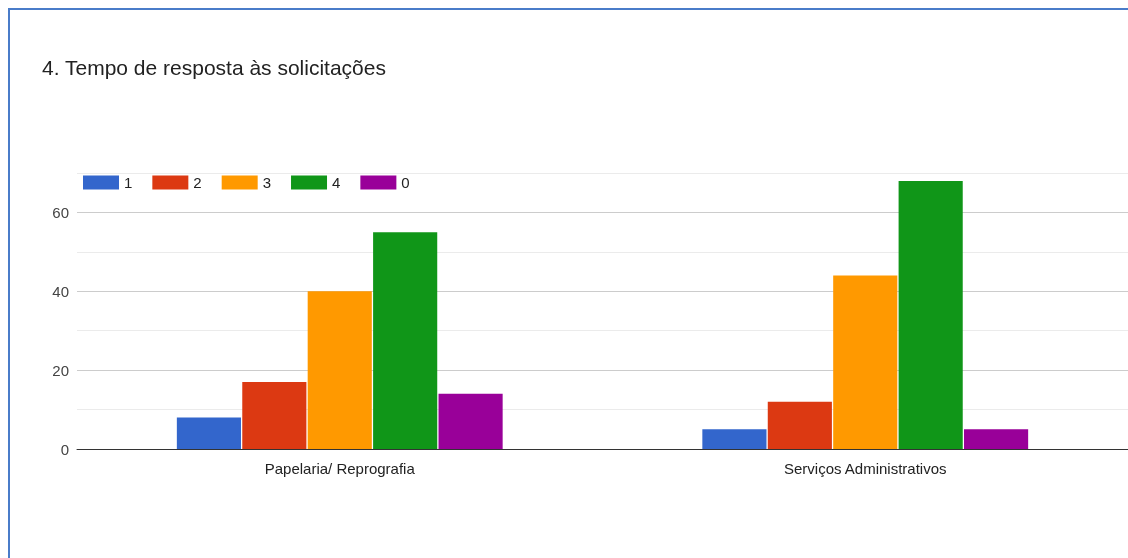 The width and height of the screenshot is (1128, 558). What do you see at coordinates (60, 212) in the screenshot?
I see `y-tick-label: 60` at bounding box center [60, 212].